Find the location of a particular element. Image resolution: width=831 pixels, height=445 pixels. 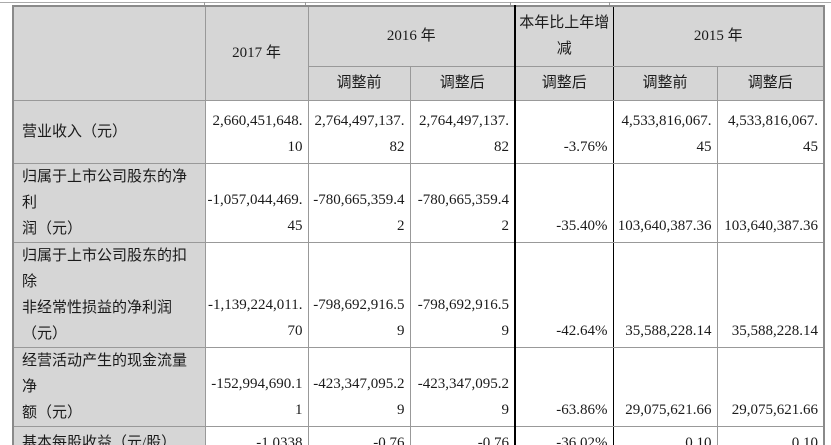

subheader-2015-post: 调整后 is located at coordinates (770, 83).